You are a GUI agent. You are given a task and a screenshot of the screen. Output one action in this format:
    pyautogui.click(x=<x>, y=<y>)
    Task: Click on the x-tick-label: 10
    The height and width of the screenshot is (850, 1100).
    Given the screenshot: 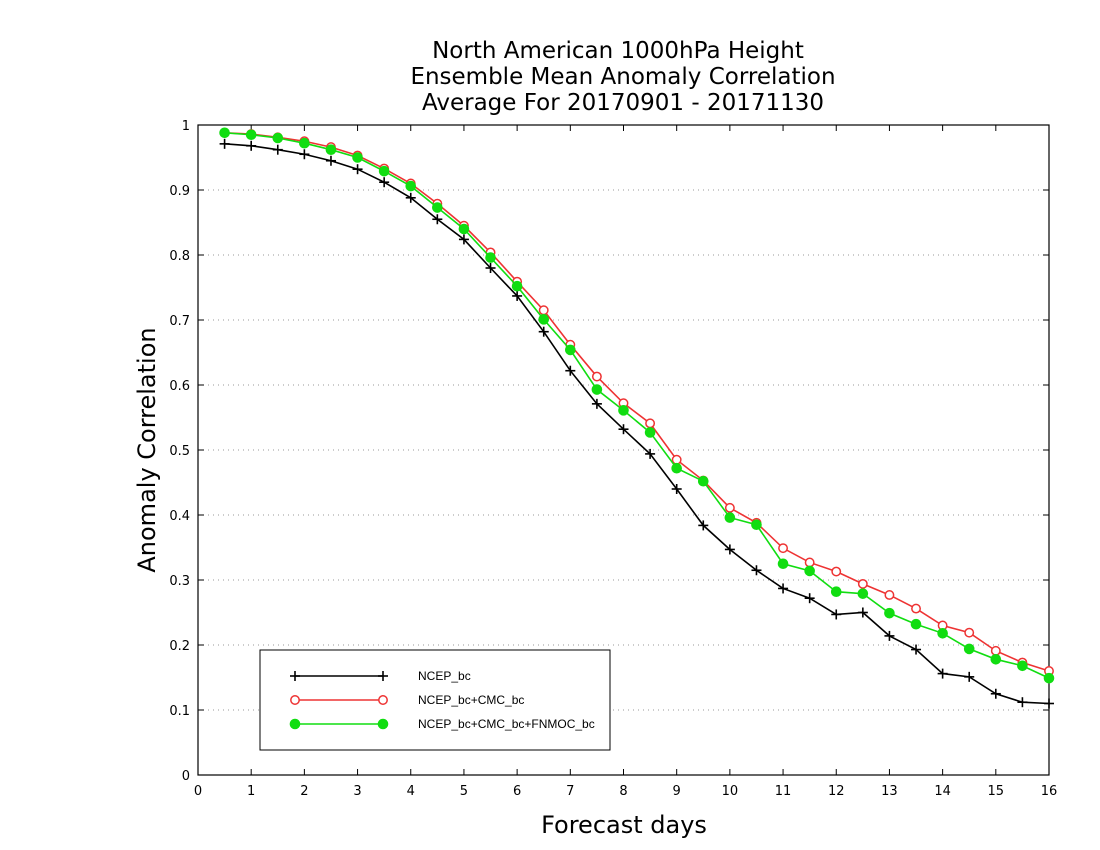 What is the action you would take?
    pyautogui.click(x=730, y=791)
    